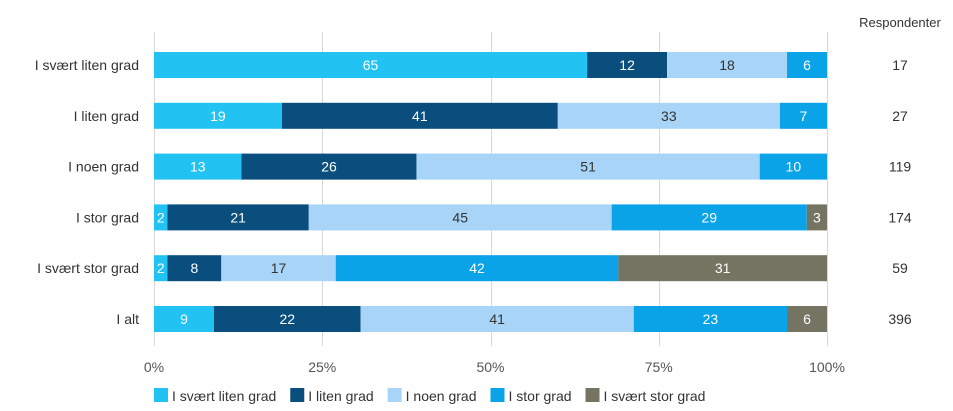 This screenshot has height=411, width=953. I want to click on data-label: 45, so click(460, 217).